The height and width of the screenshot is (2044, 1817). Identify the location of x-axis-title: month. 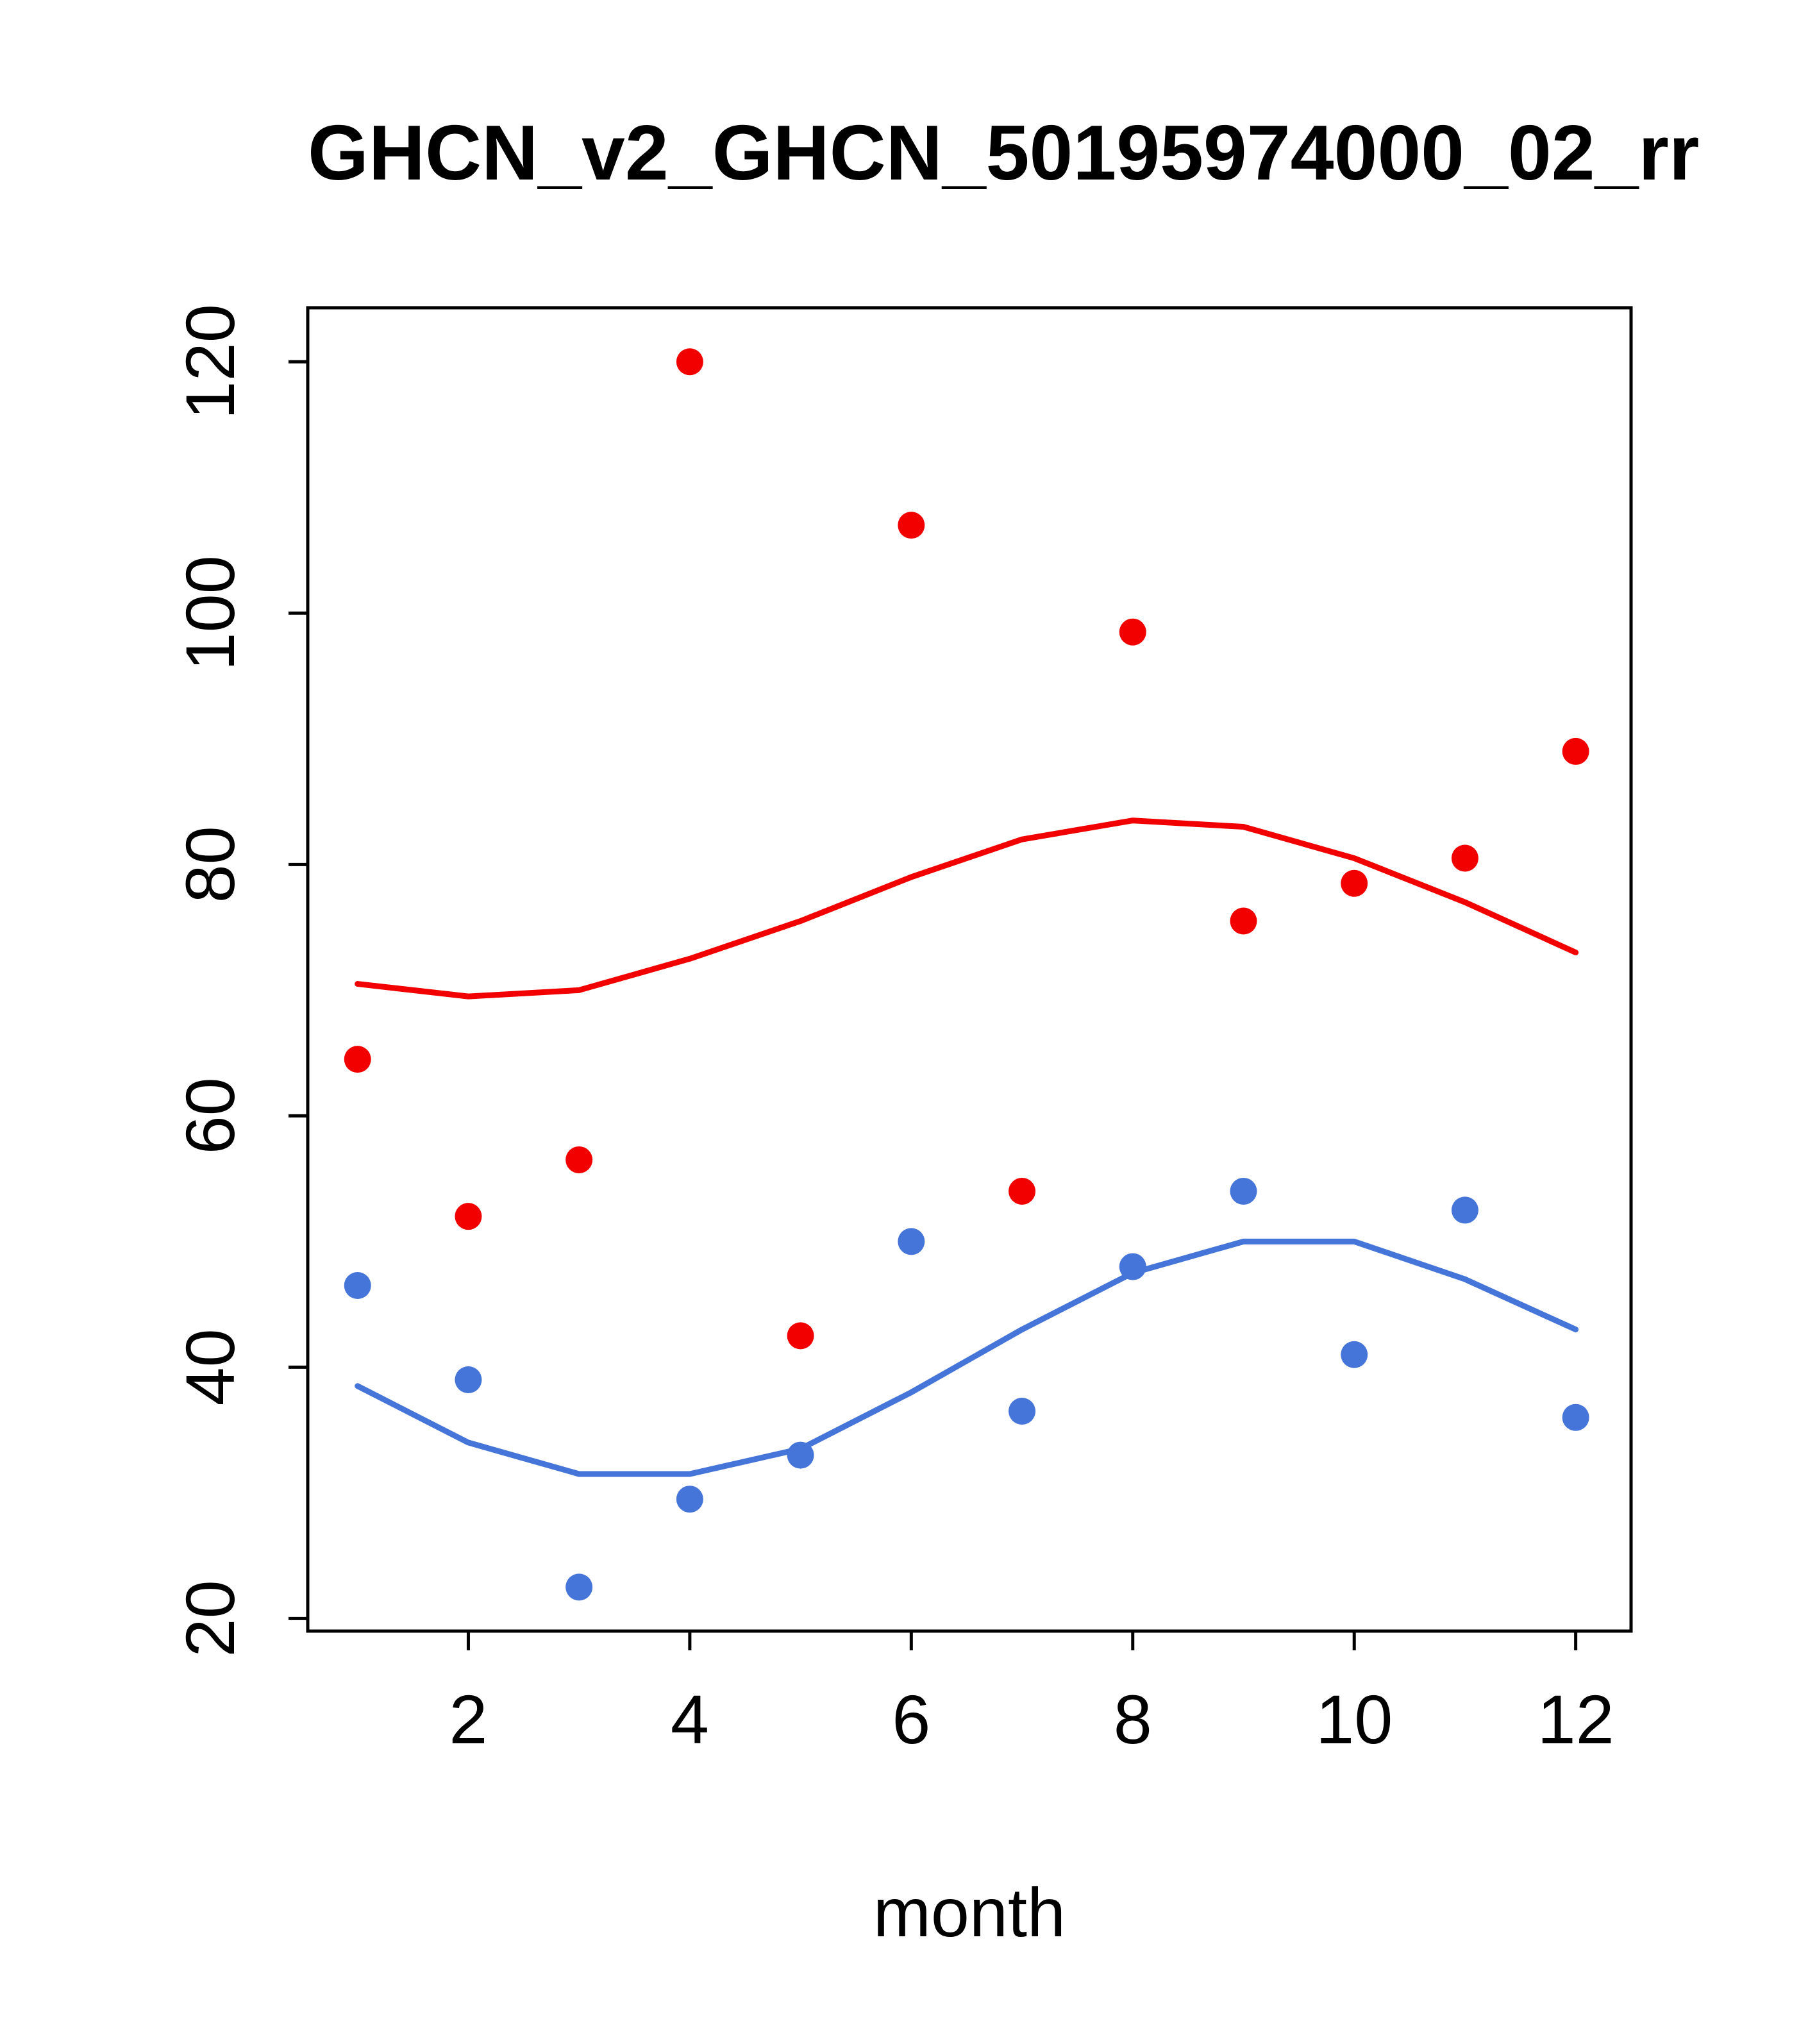
(970, 1912).